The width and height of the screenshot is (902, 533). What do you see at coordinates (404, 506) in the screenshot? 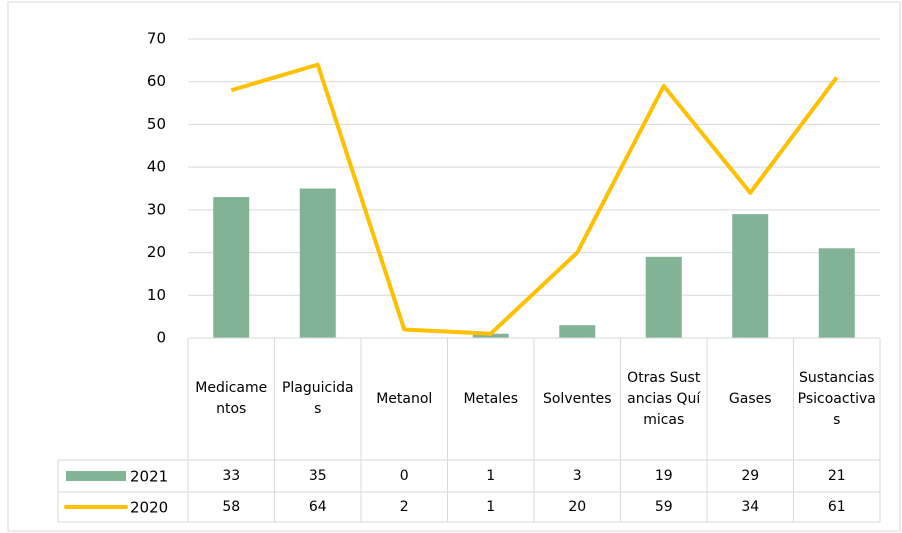
I see `table-value: 2` at bounding box center [404, 506].